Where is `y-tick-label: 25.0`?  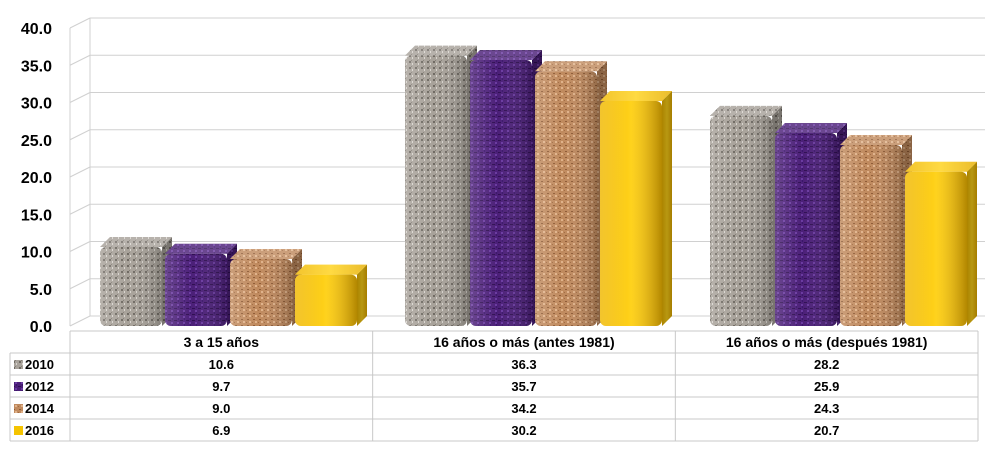
y-tick-label: 25.0 is located at coordinates (36, 141).